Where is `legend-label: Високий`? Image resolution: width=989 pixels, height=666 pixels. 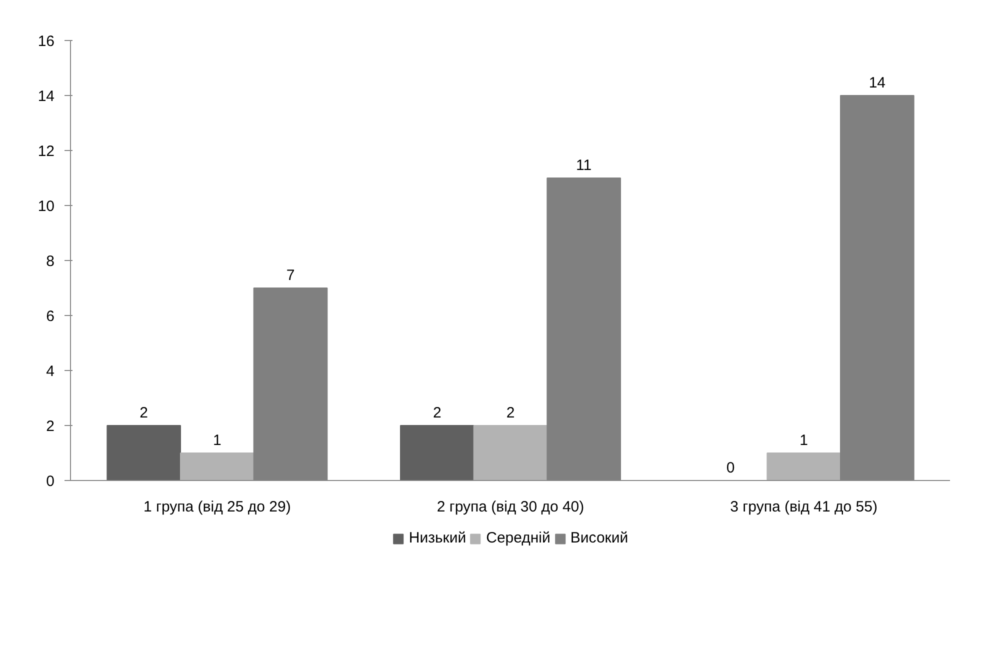 legend-label: Високий is located at coordinates (599, 538).